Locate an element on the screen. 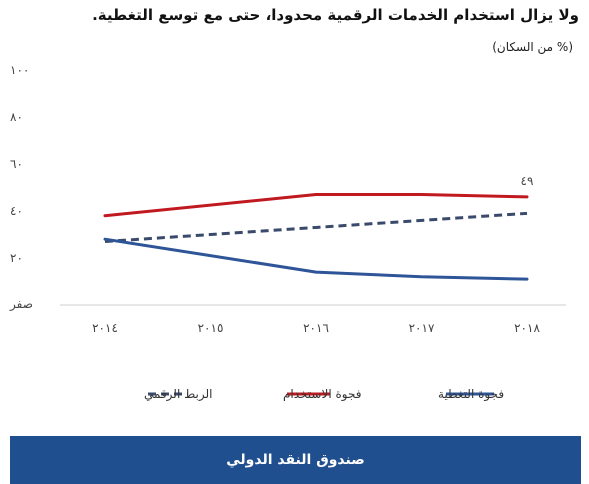  footer-source-text: صندوق النقد الدولي is located at coordinates (295, 460).